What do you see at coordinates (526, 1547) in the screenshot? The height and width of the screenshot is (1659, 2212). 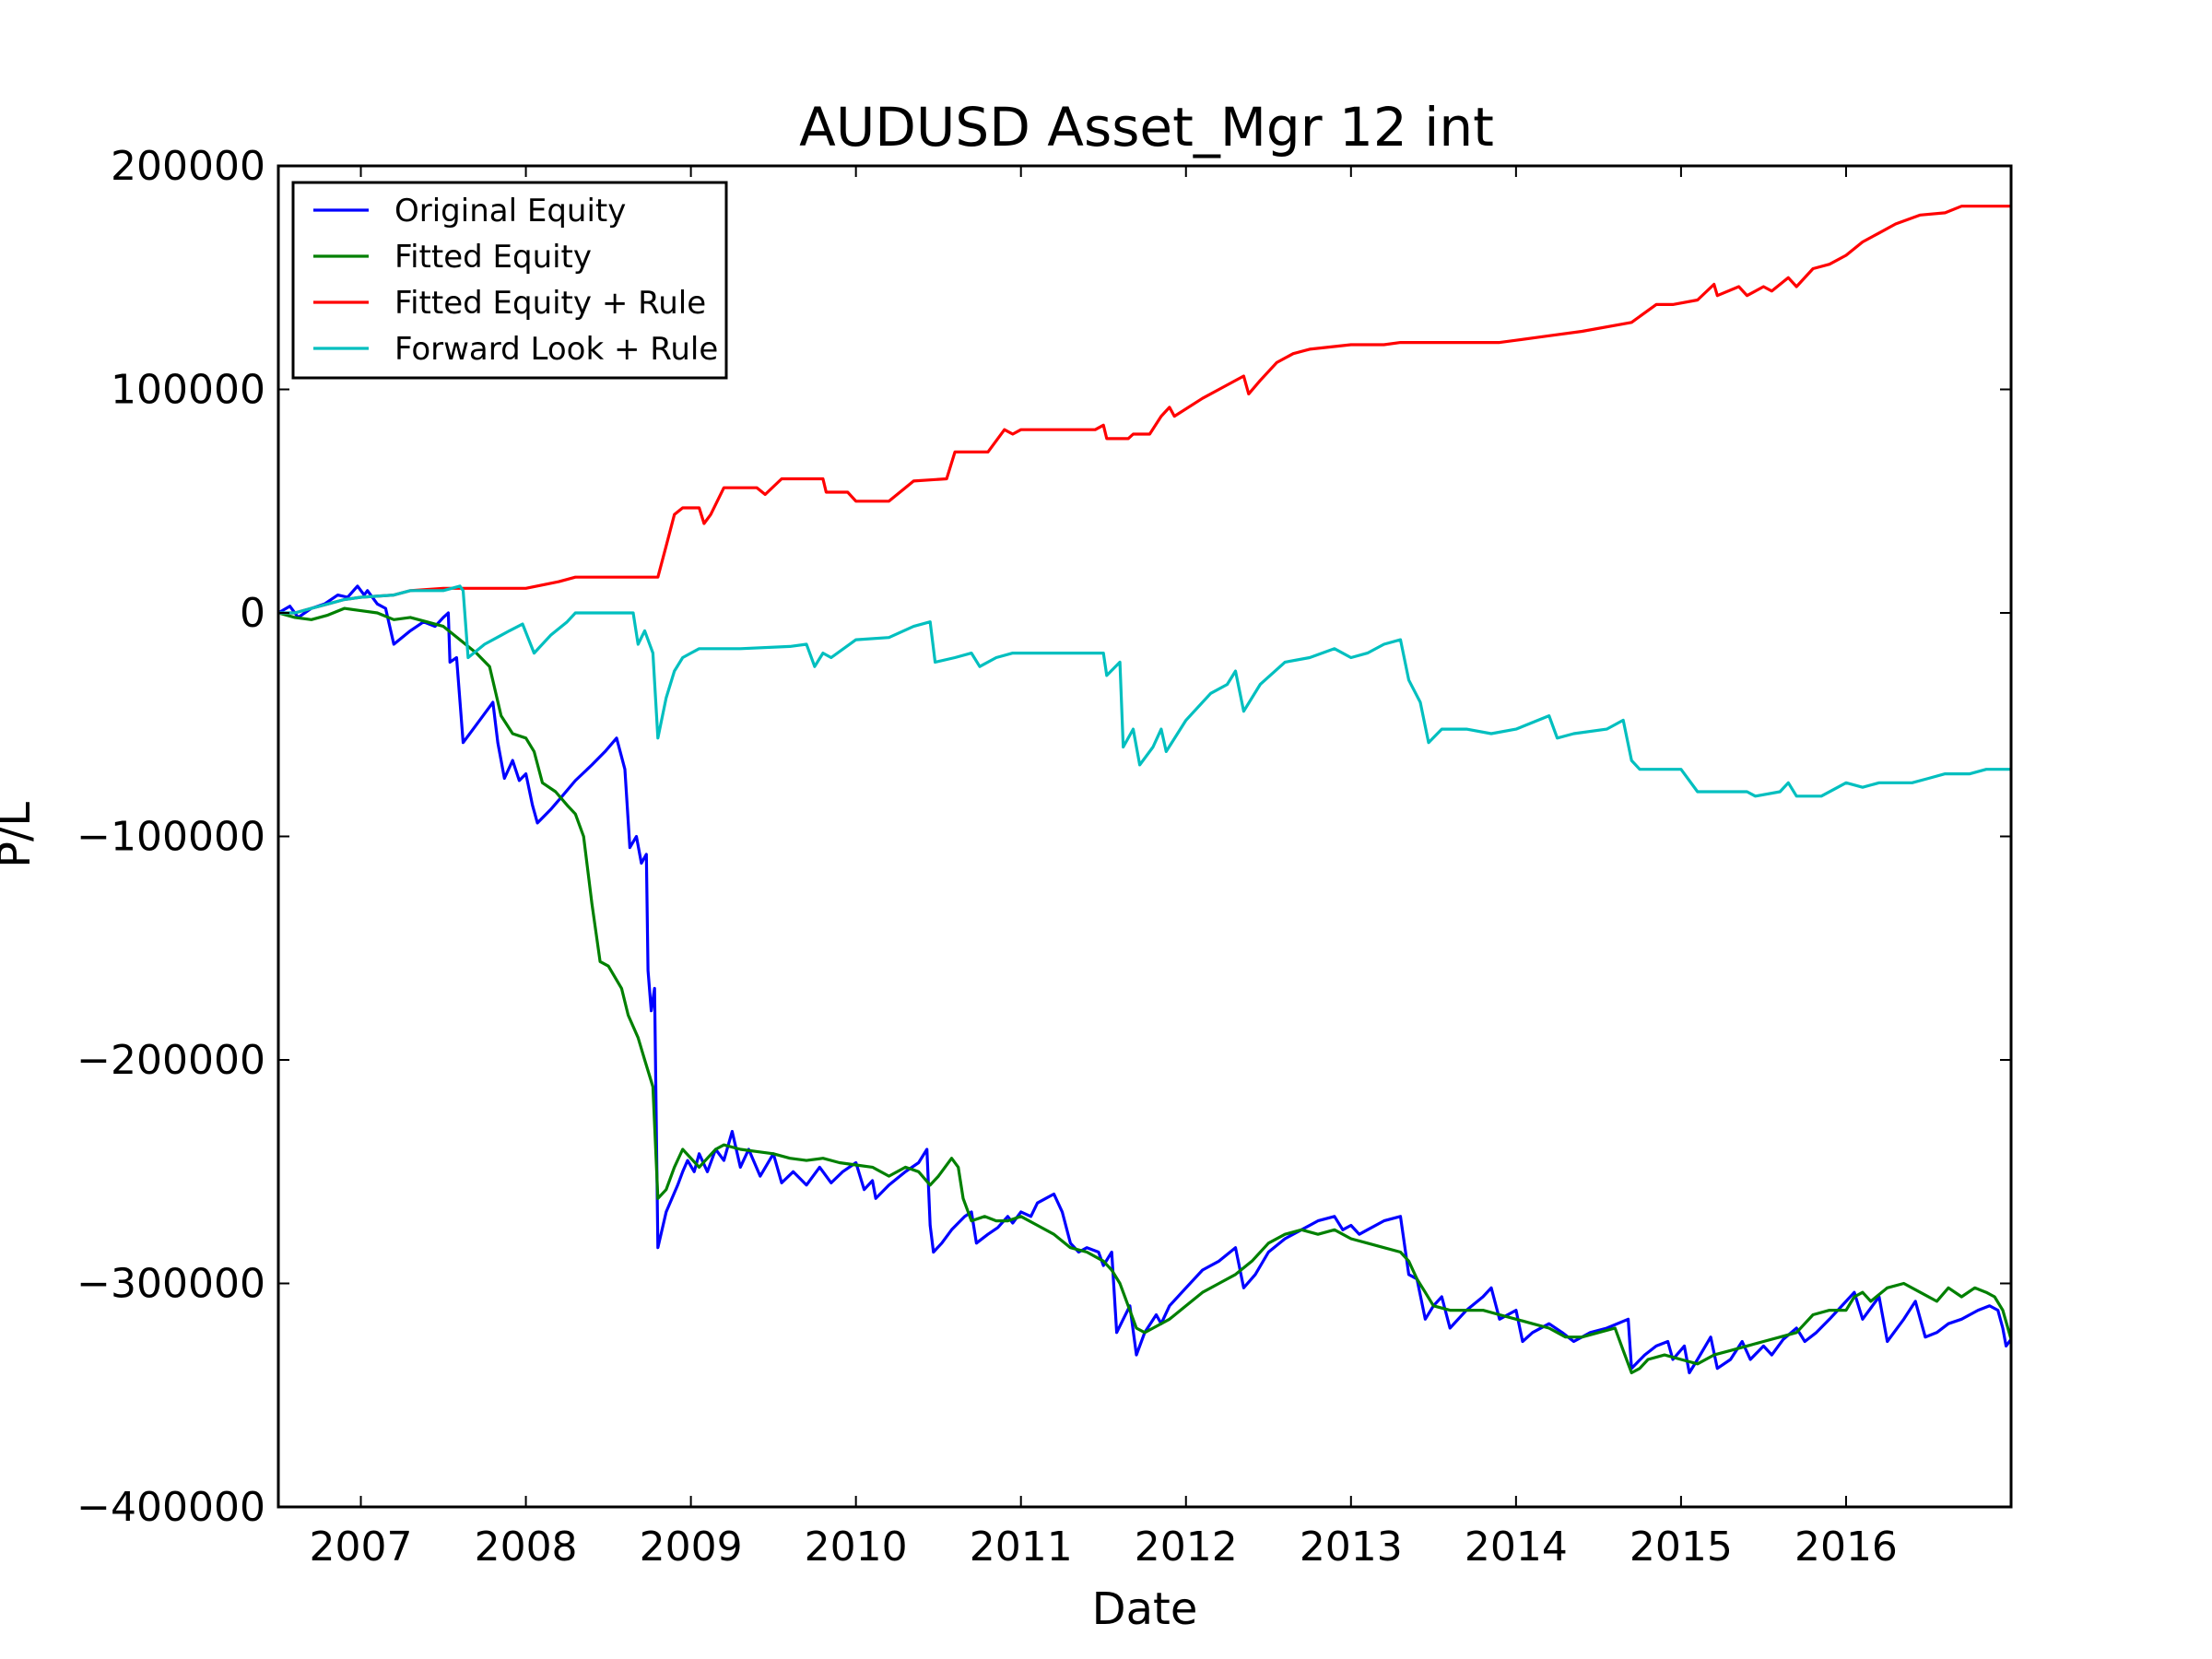 I see `x-tick-label: 2008` at bounding box center [526, 1547].